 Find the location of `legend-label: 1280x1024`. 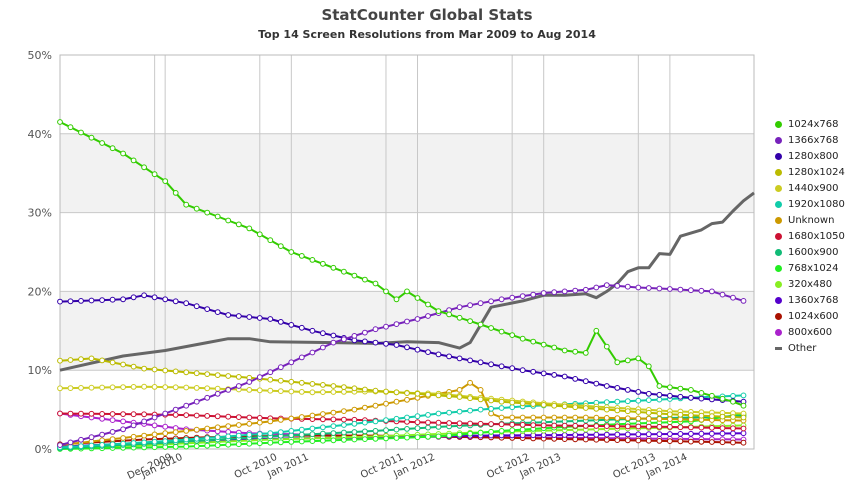

legend-label: 1280x1024 is located at coordinates (816, 172).